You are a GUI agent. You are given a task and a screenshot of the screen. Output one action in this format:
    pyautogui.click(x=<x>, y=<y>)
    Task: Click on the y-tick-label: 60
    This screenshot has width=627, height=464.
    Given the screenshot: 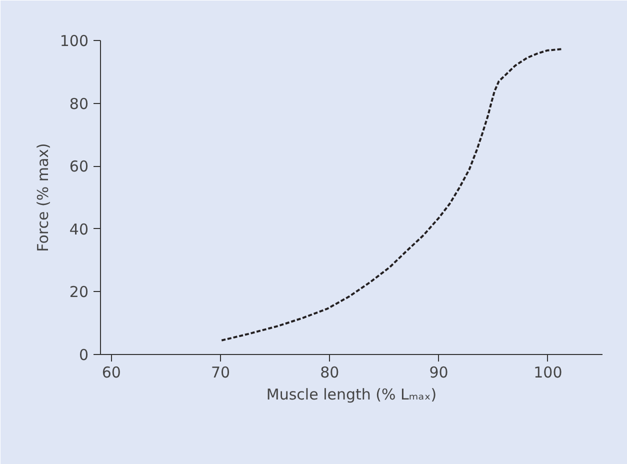 What is the action you would take?
    pyautogui.click(x=79, y=167)
    